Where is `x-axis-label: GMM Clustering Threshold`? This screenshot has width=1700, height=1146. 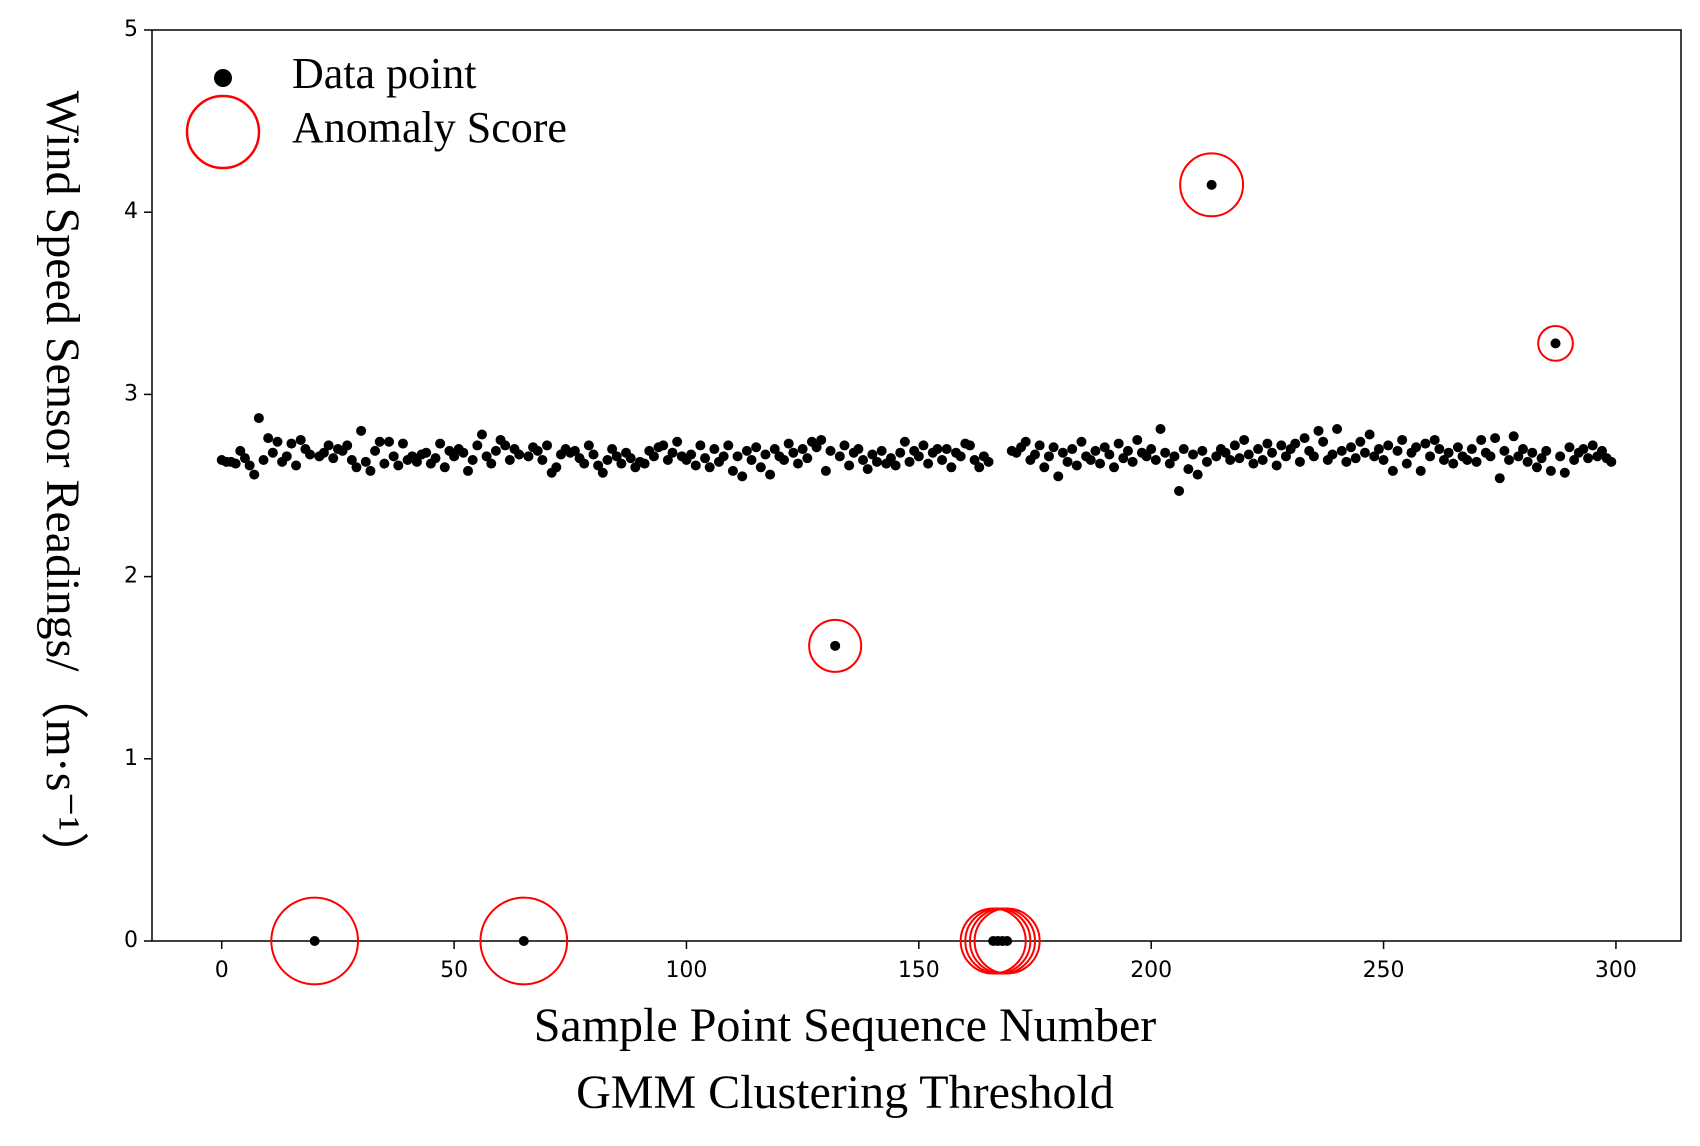
x-axis-label: GMM Clustering Threshold is located at coordinates (845, 1092).